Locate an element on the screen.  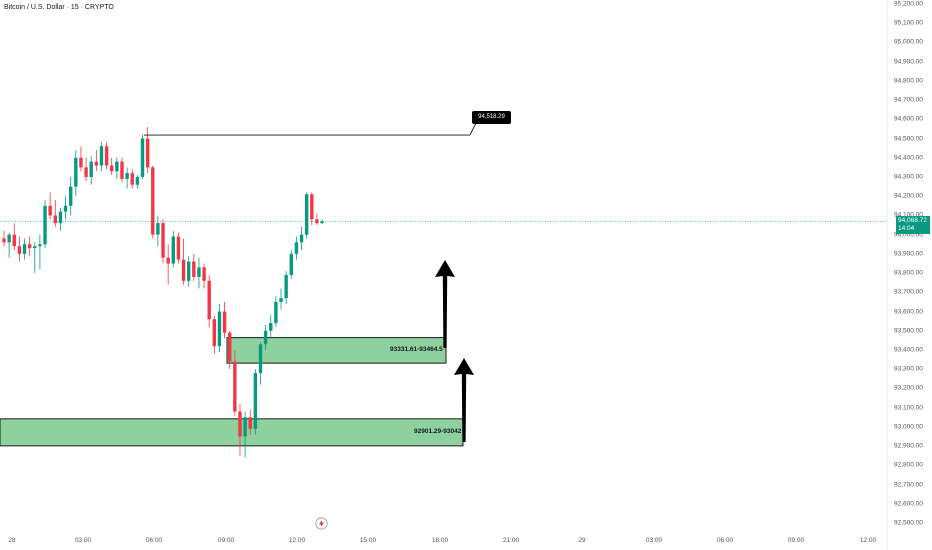
price-tick-label: 93,000.00 is located at coordinates (908, 427).